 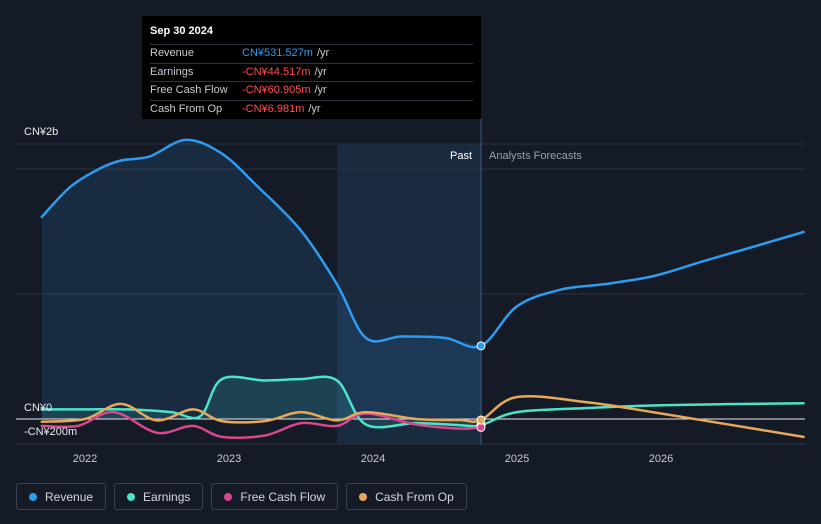 What do you see at coordinates (229, 459) in the screenshot?
I see `x-tick-label: 2023` at bounding box center [229, 459].